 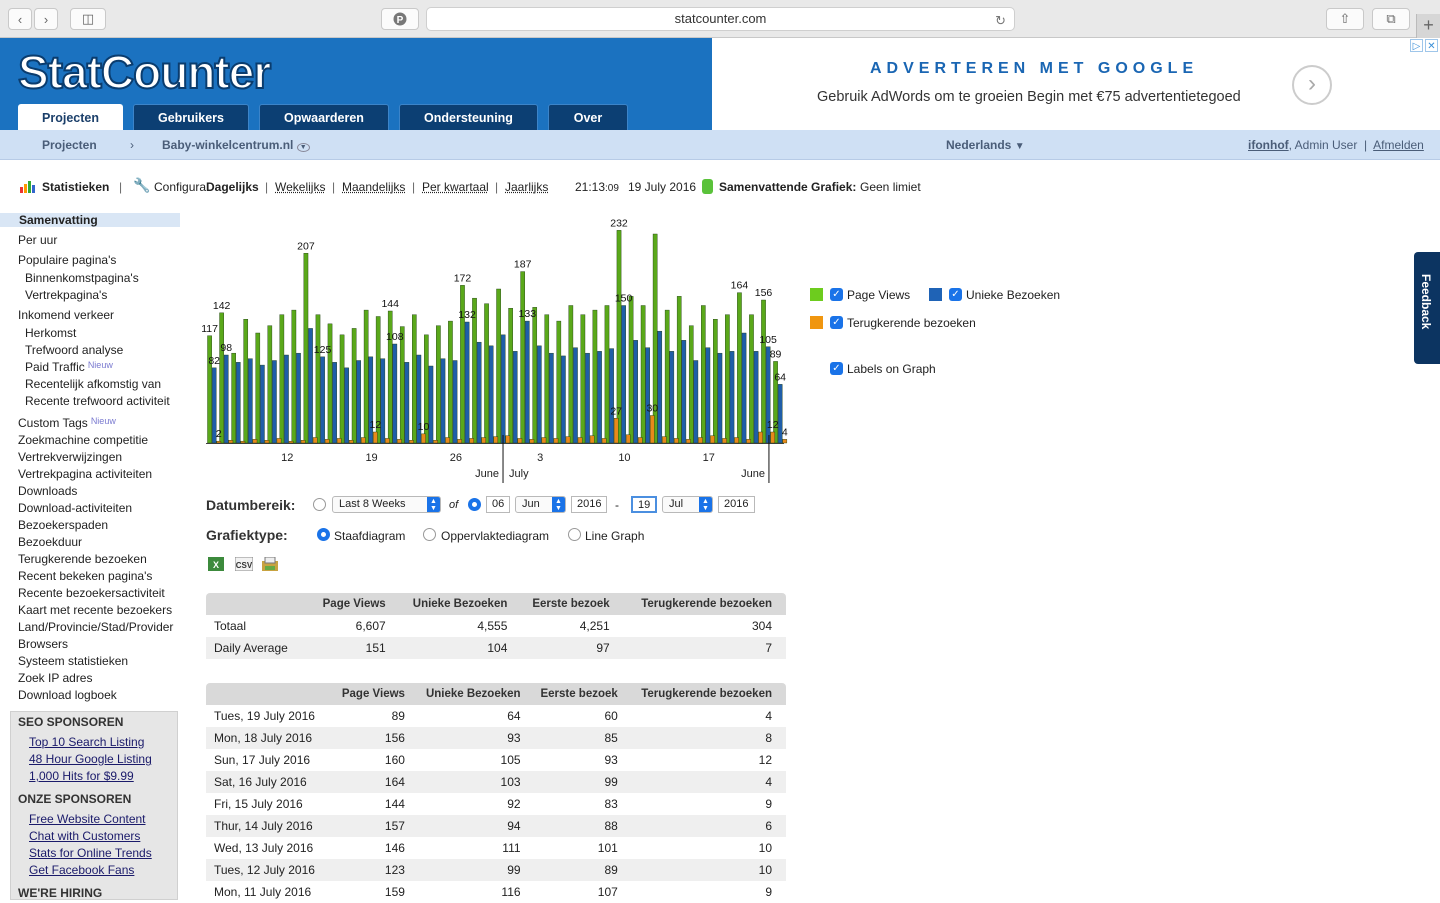 I want to click on new-tab-icon: +, so click(x=1428, y=26).